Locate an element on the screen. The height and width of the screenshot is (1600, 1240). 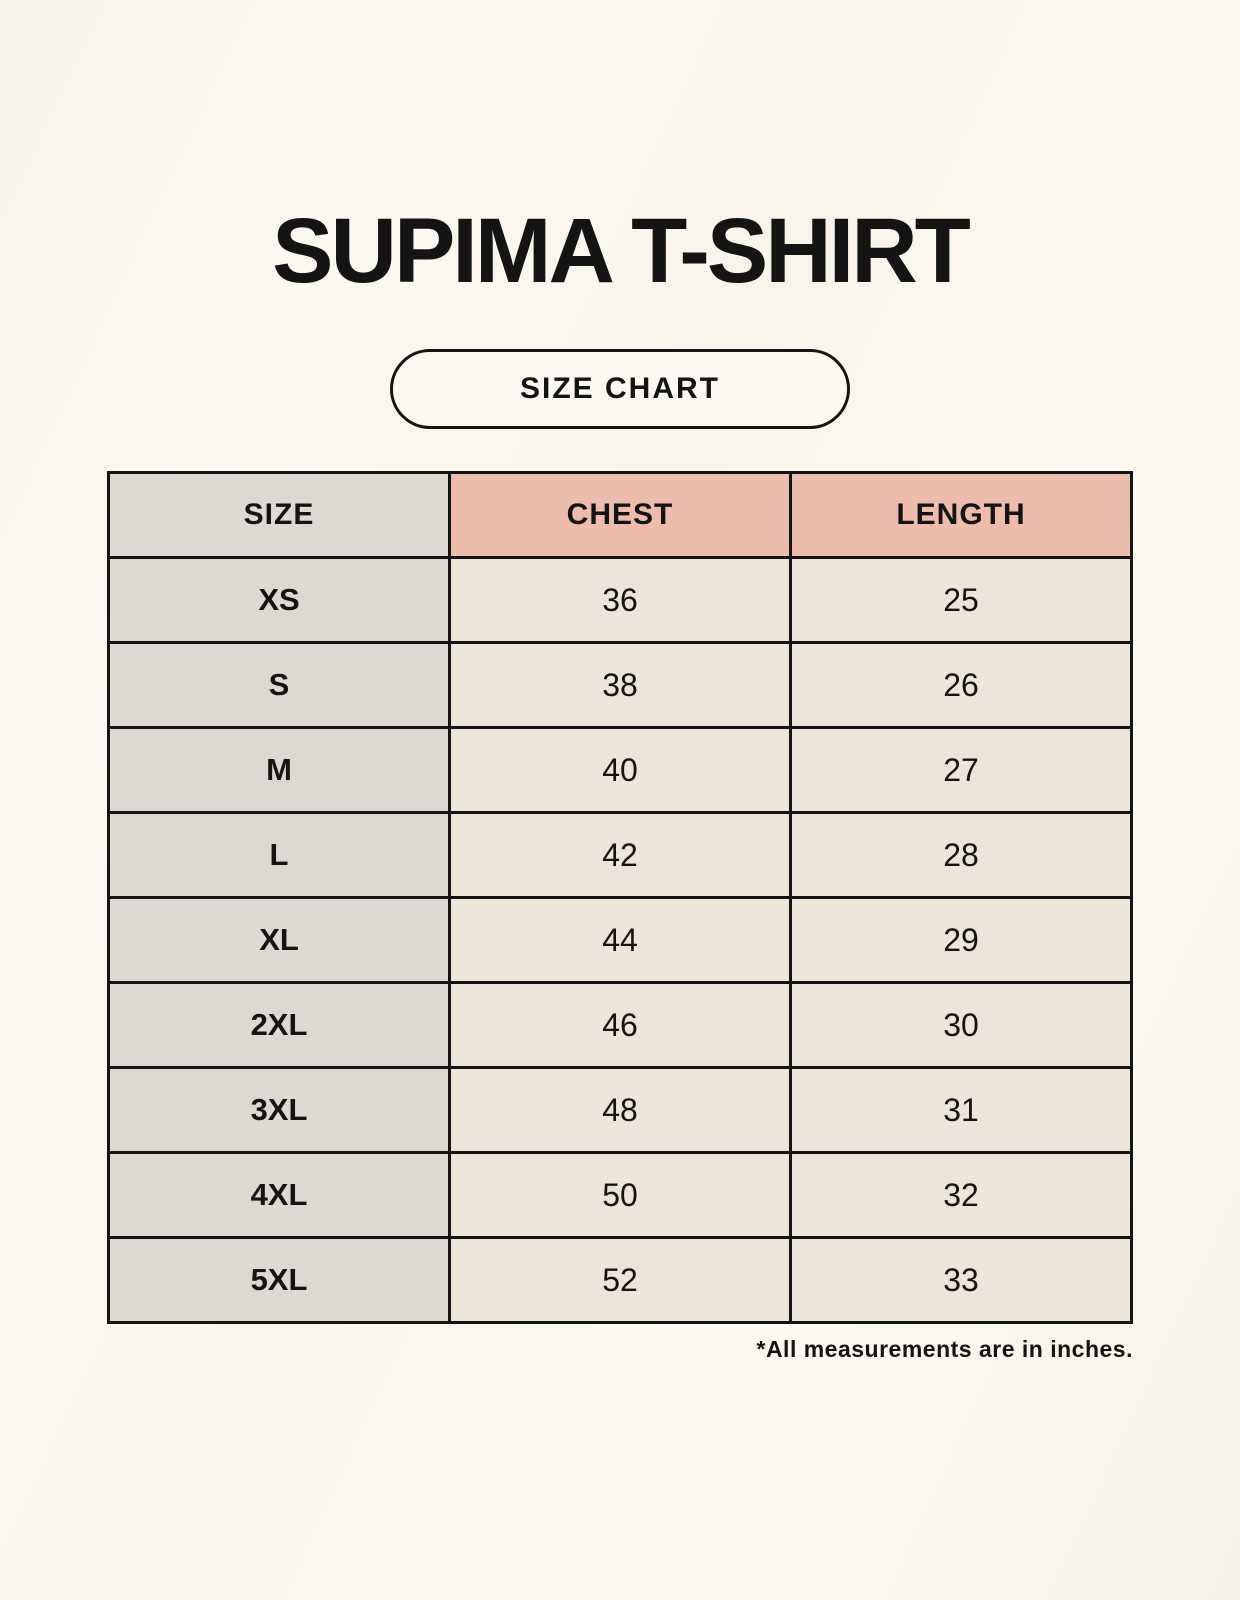
table-row: 3XL 48 31 is located at coordinates (620, 1110).